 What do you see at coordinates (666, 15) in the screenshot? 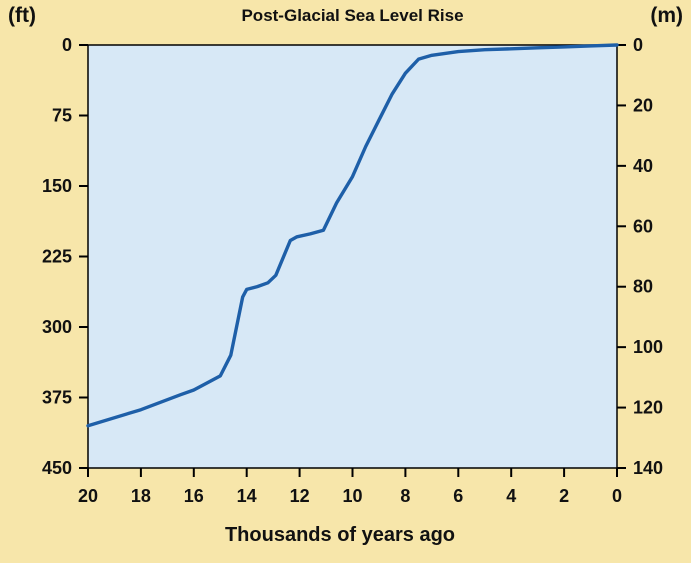
I see `right-axis-unit-label: (m)` at bounding box center [666, 15].